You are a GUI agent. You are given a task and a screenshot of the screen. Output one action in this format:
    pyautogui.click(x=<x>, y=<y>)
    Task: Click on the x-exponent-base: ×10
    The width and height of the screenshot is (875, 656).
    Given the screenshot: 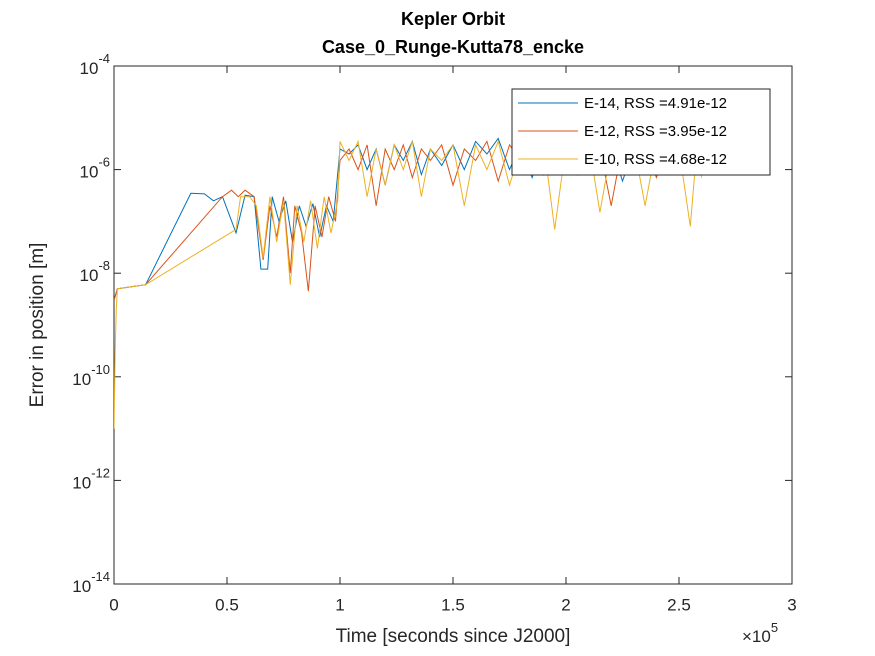 What is the action you would take?
    pyautogui.click(x=756, y=636)
    